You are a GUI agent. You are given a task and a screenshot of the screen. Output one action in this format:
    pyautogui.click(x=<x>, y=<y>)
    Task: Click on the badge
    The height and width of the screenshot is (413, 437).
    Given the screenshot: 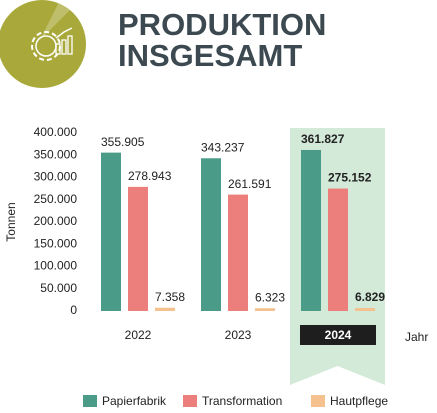 What is the action you would take?
    pyautogui.click(x=43, y=44)
    